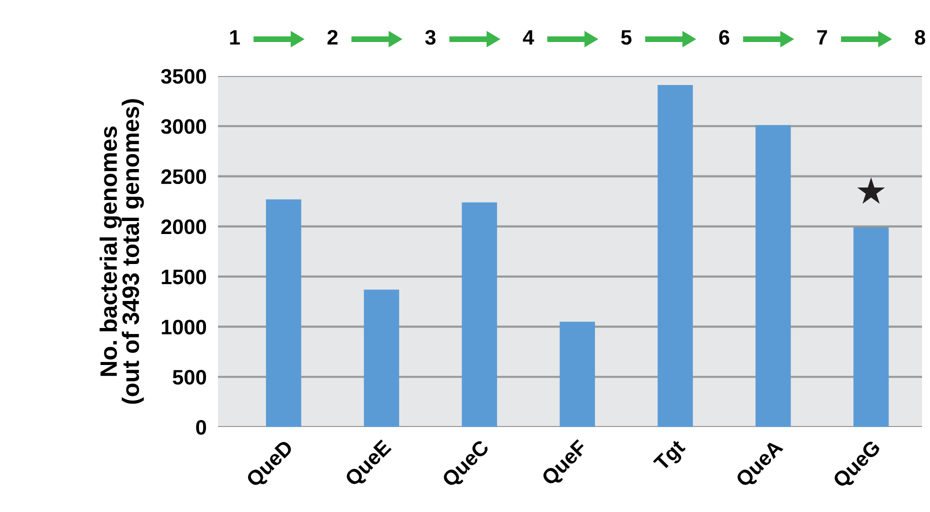 This screenshot has height=512, width=930. Describe the element at coordinates (183, 76) in the screenshot. I see `y-tick-label: 3500` at that location.